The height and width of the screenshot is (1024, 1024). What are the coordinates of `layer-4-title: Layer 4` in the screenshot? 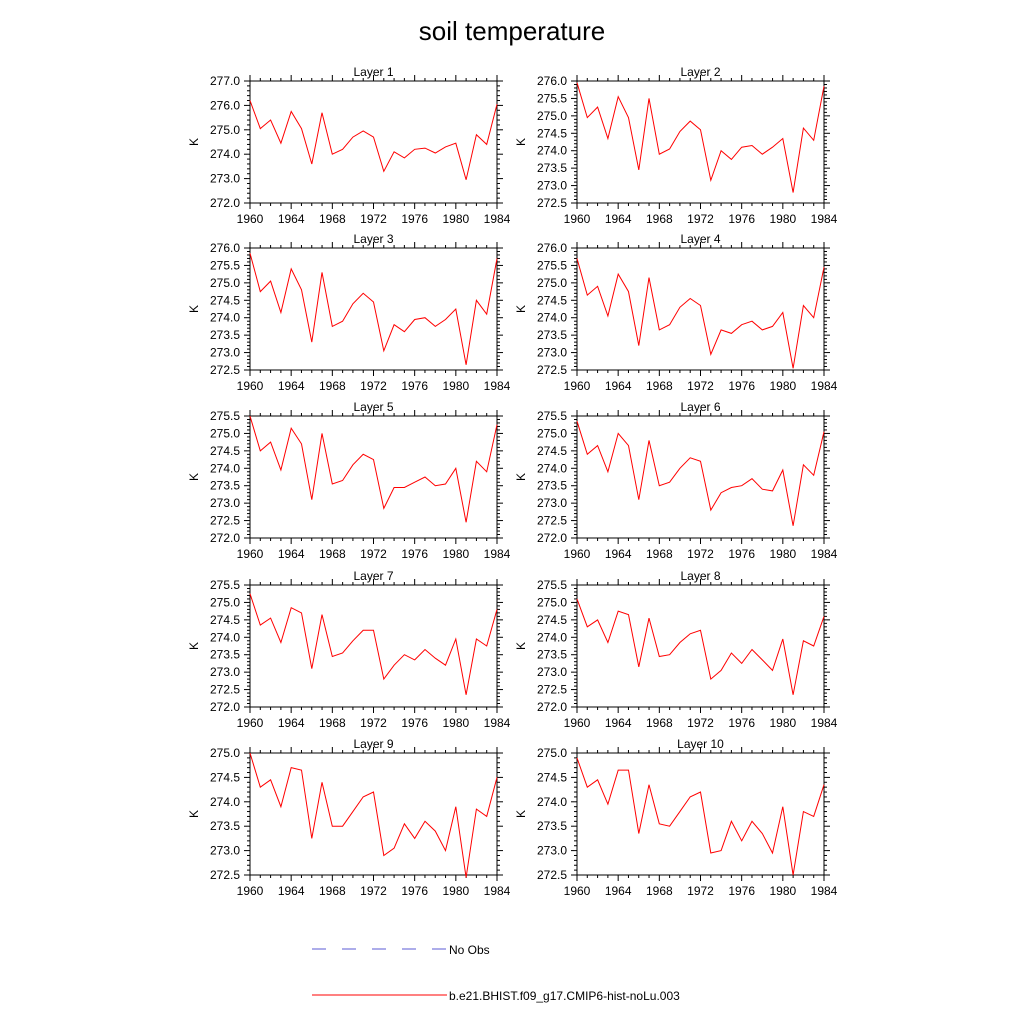 It's located at (700, 239).